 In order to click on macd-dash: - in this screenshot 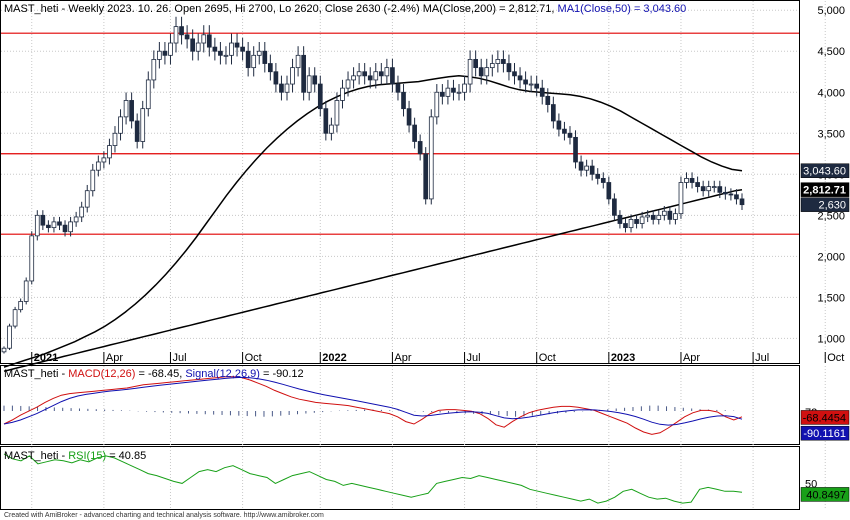, I will do `click(64, 374)`.